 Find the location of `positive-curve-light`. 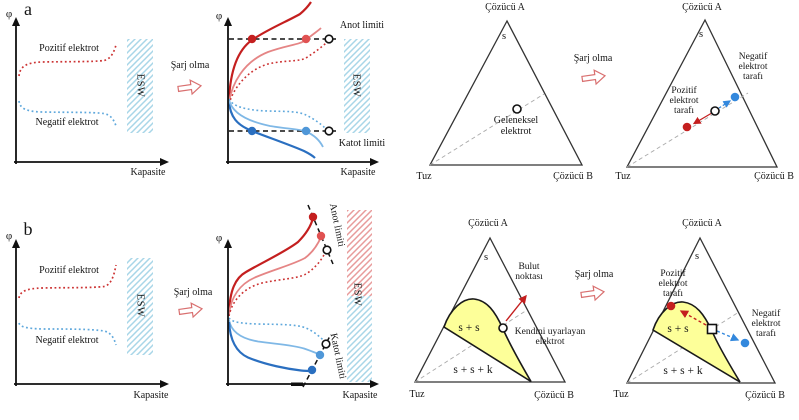

positive-curve-light is located at coordinates (275, 275).